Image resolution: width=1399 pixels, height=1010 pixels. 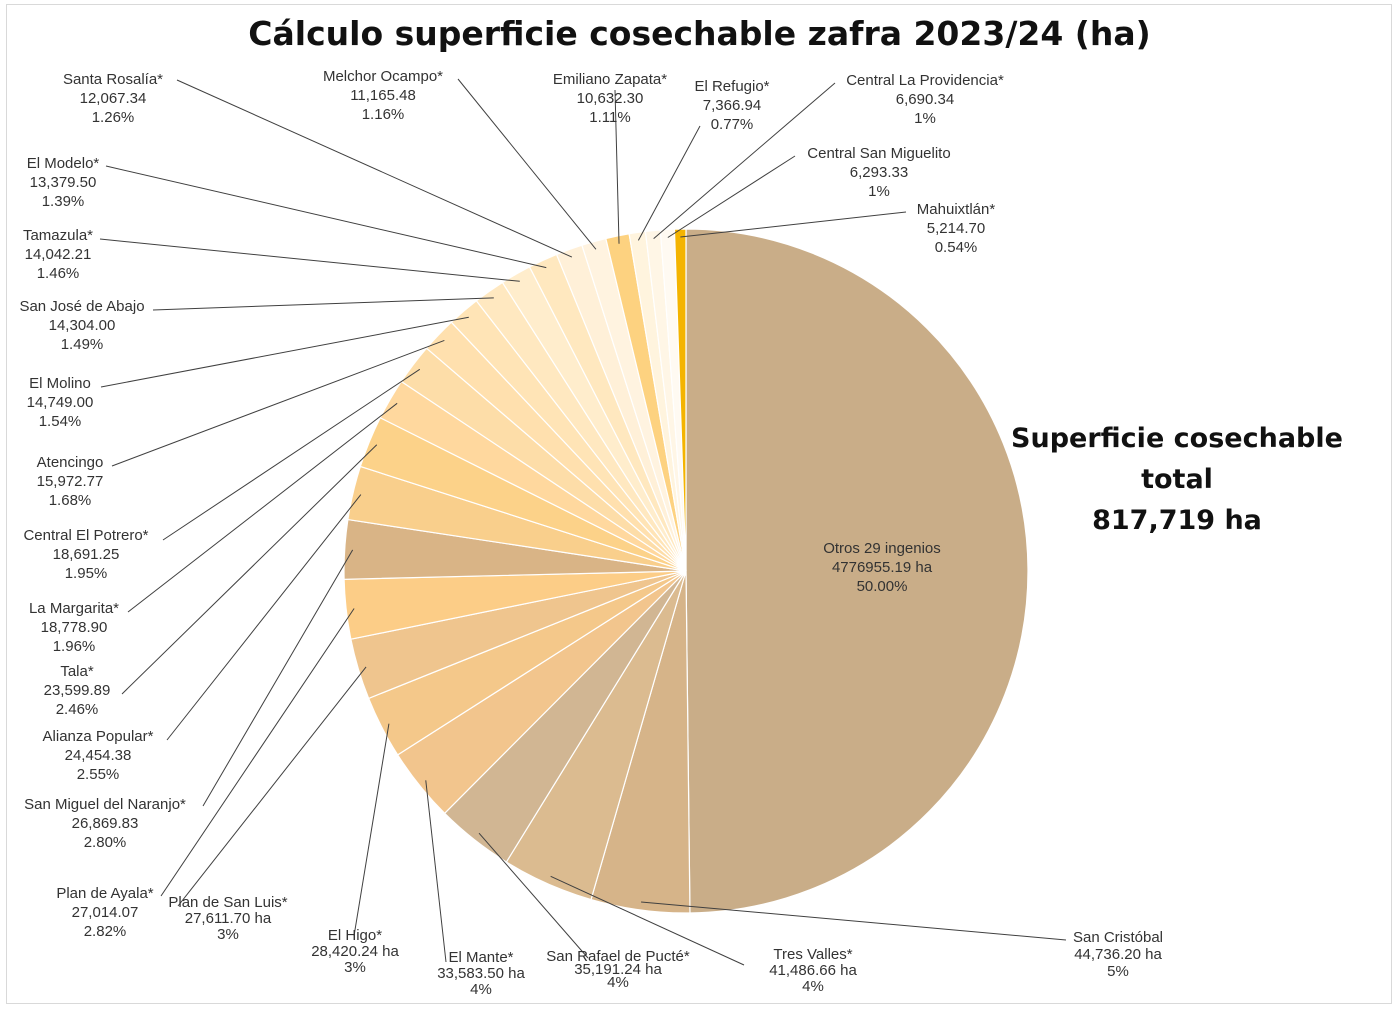 What do you see at coordinates (81, 325) in the screenshot?
I see `slice-label-san-jose-de-abajo: San José de Abajo 14,304.00 1.49%` at bounding box center [81, 325].